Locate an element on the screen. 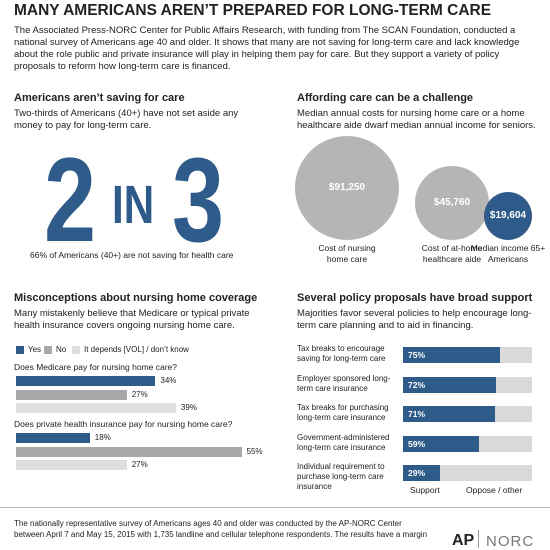 The height and width of the screenshot is (550, 550). bar-label: 75% is located at coordinates (417, 355).